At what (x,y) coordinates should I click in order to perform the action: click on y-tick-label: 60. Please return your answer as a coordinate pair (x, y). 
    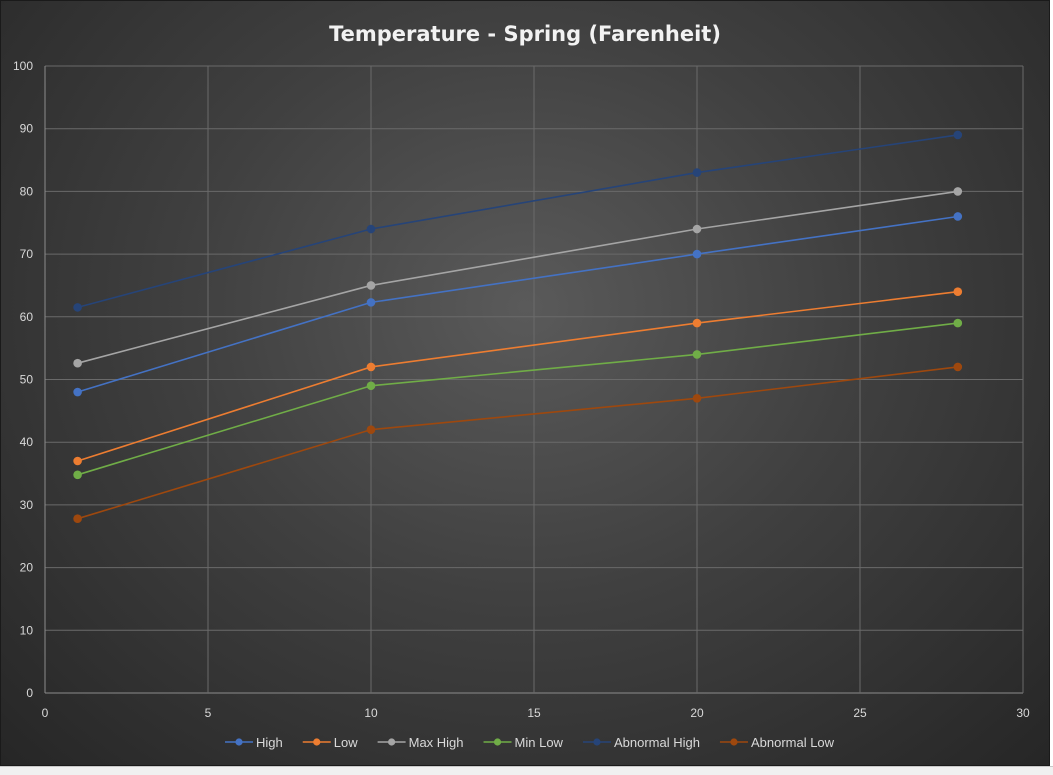
    Looking at the image, I should click on (27, 317).